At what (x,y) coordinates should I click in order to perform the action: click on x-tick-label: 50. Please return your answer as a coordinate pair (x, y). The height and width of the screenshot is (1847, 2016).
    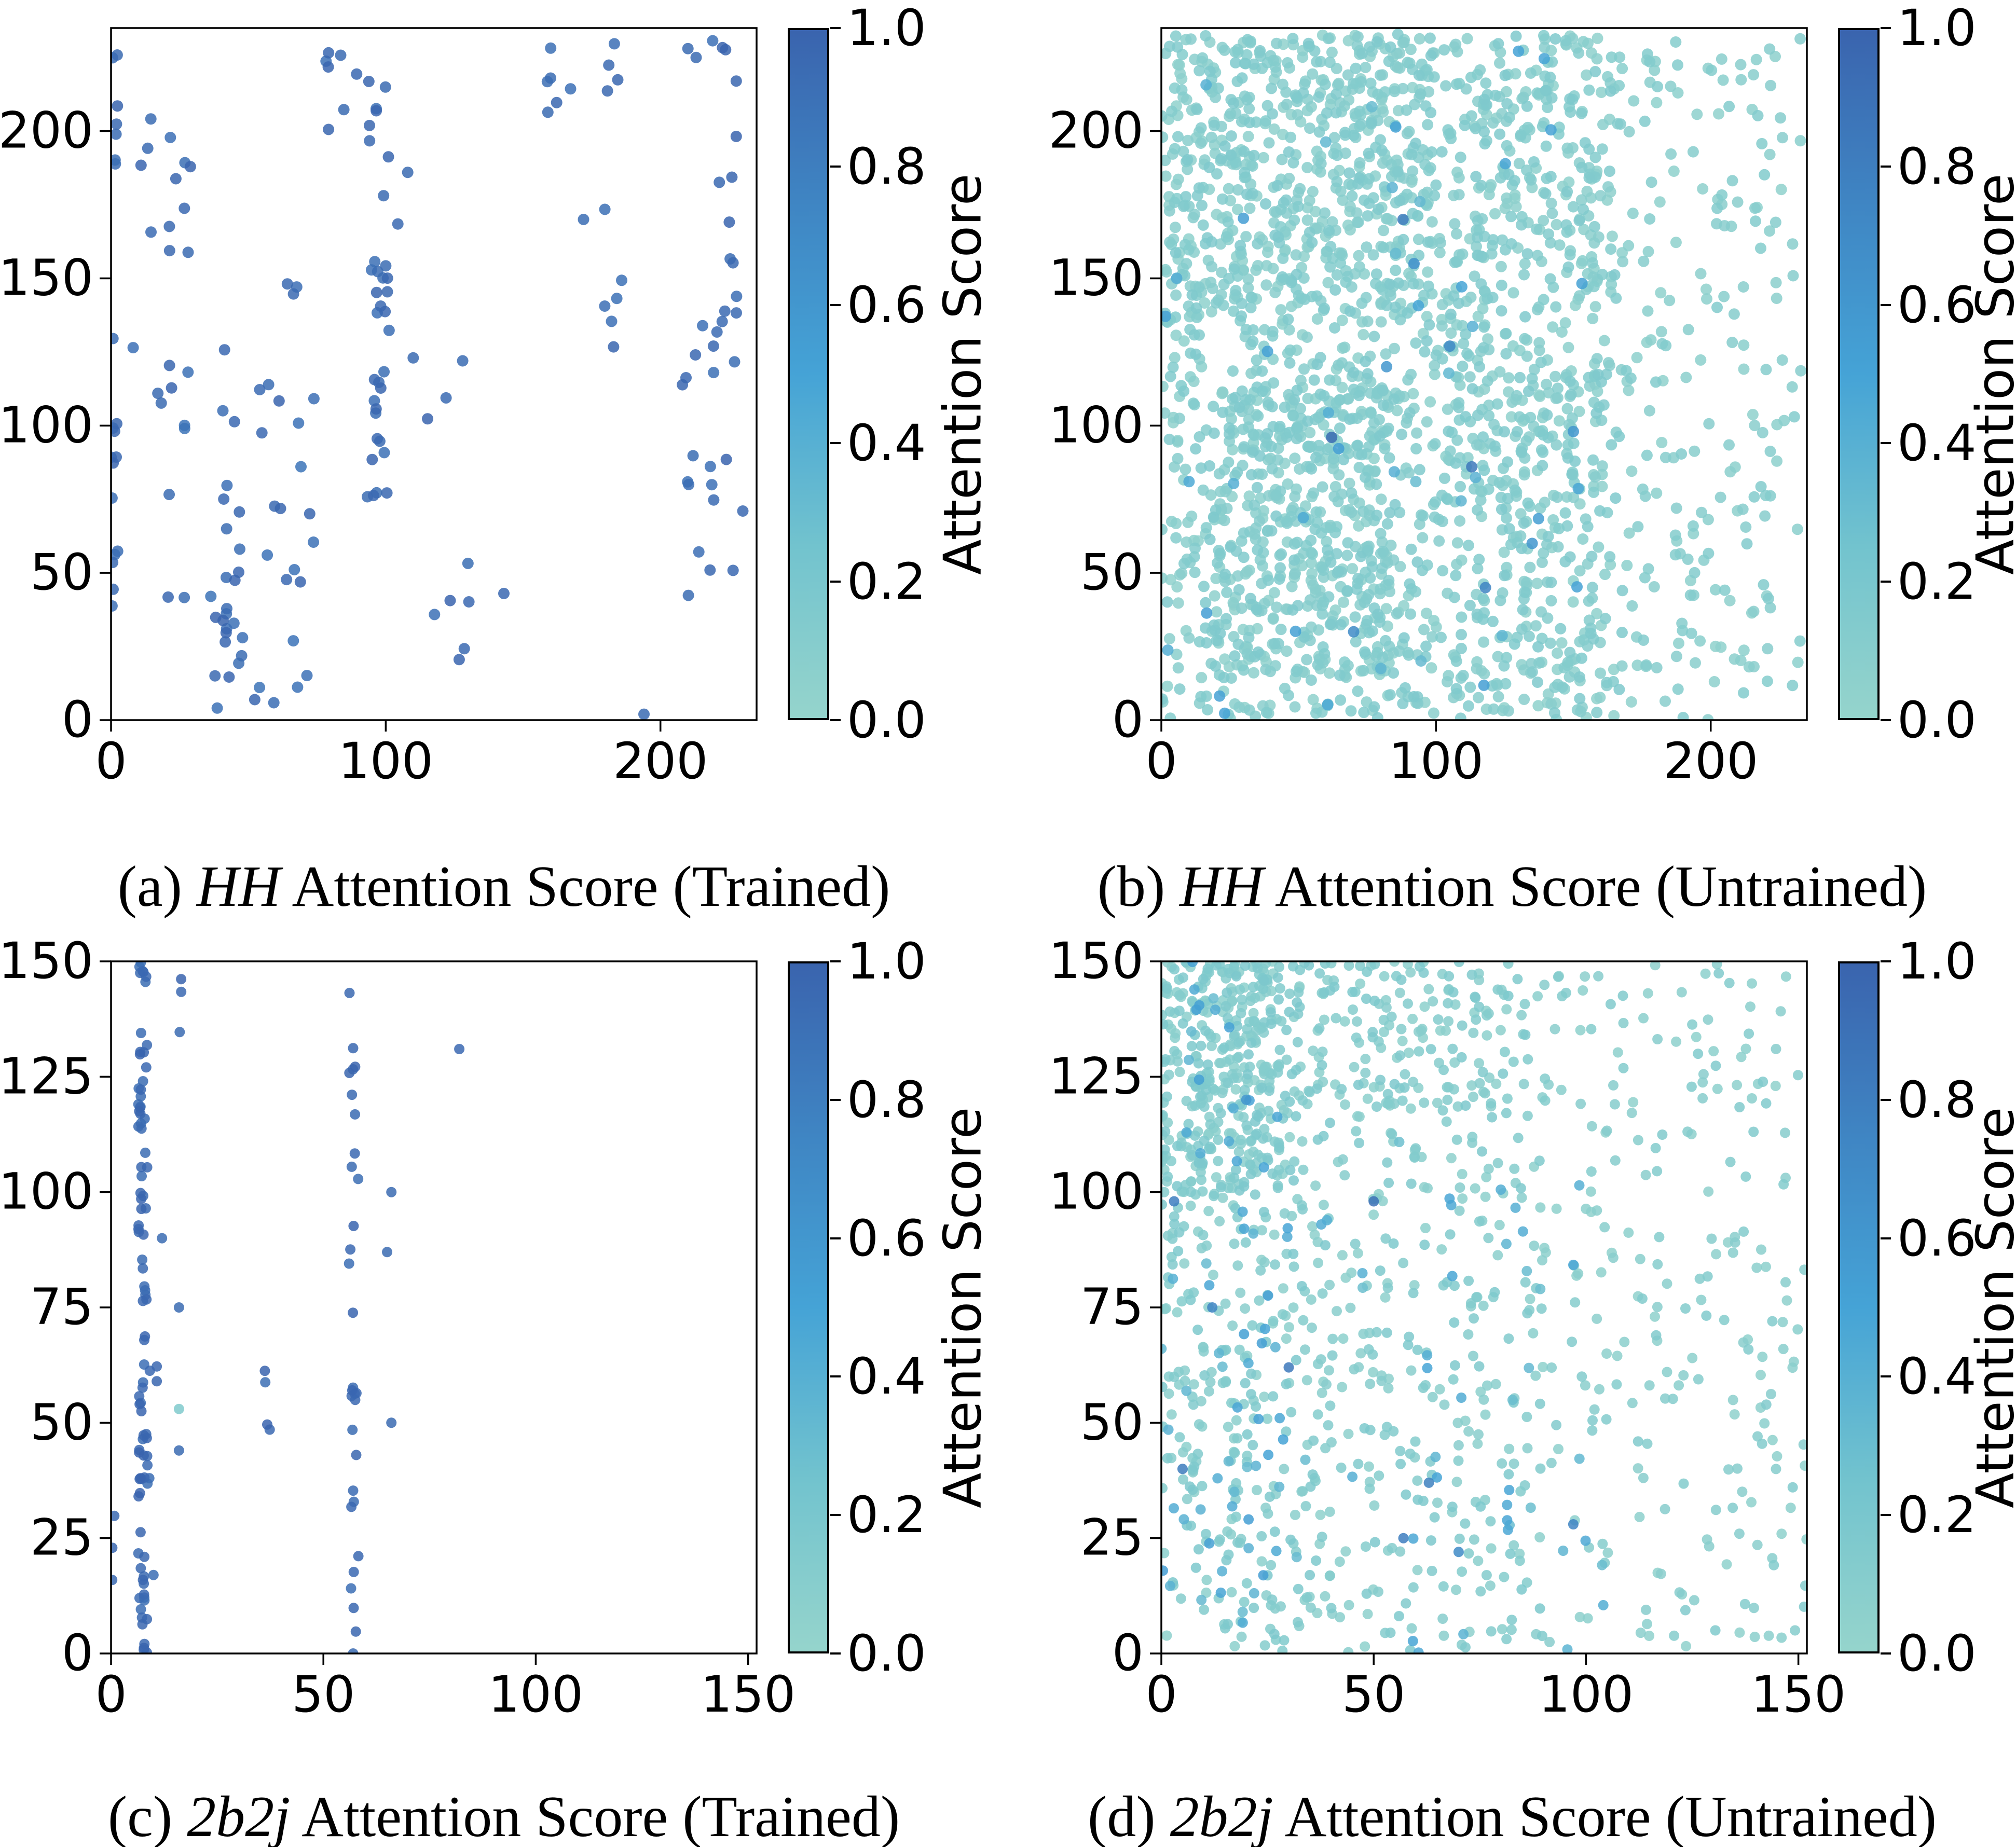
    Looking at the image, I should click on (1373, 1694).